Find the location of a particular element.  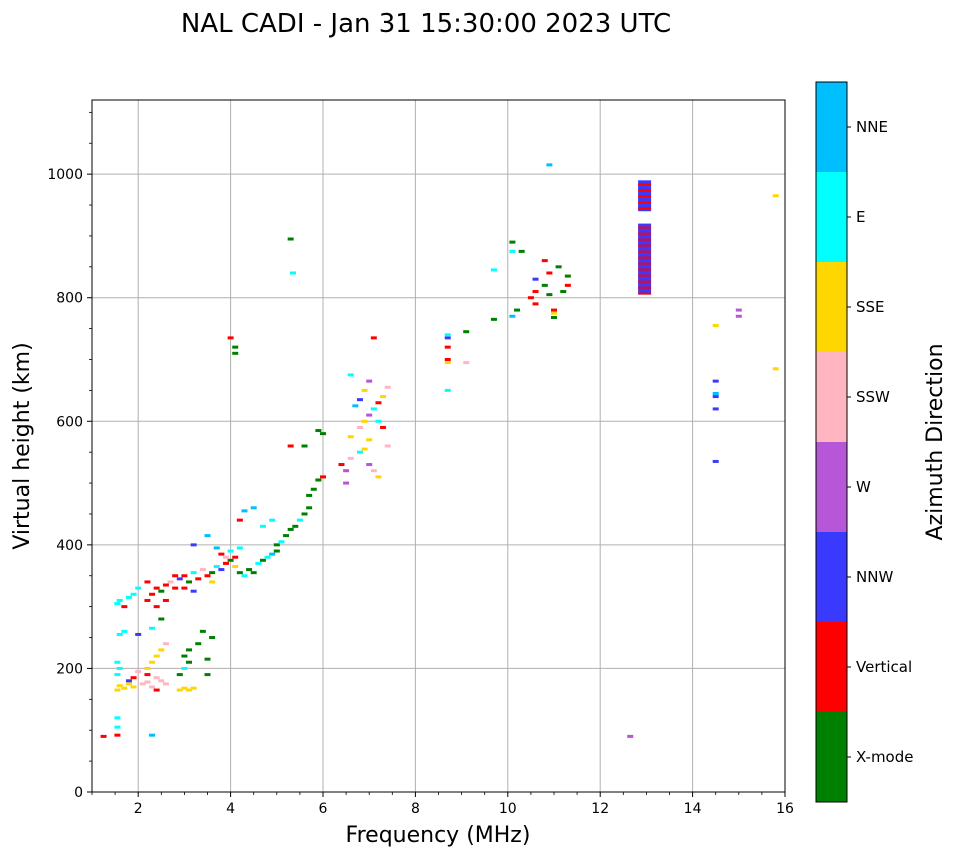

y-tick-label: 800 is located at coordinates (69, 299).